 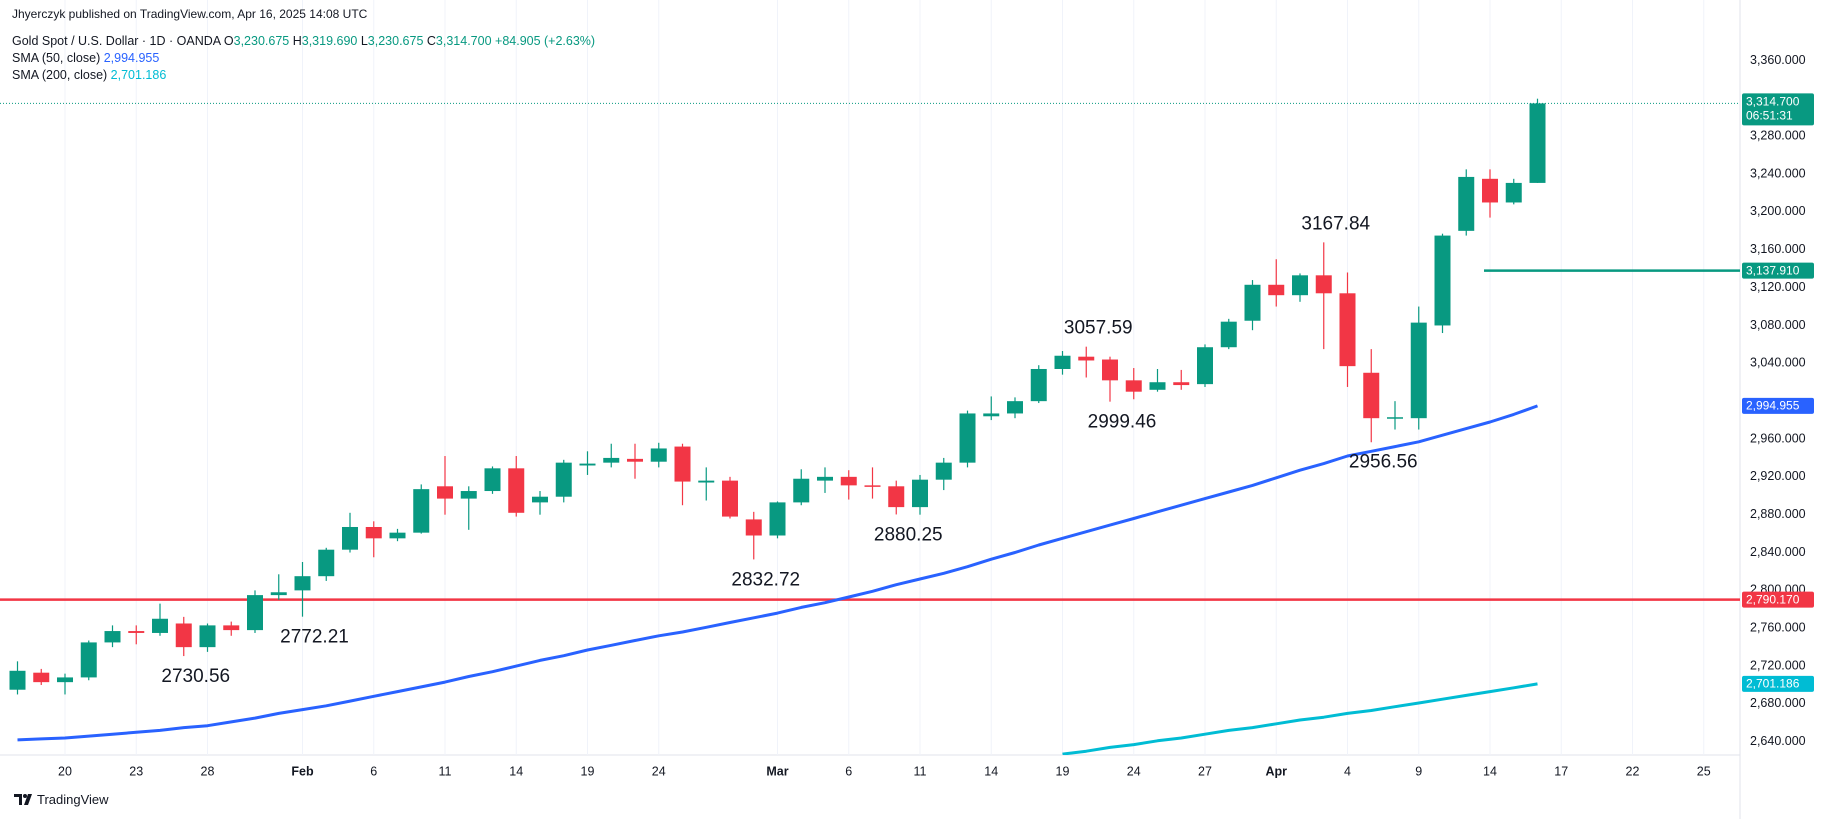 What do you see at coordinates (85, 58) in the screenshot?
I see `sma-legend: SMA (50, close) 2,994.955` at bounding box center [85, 58].